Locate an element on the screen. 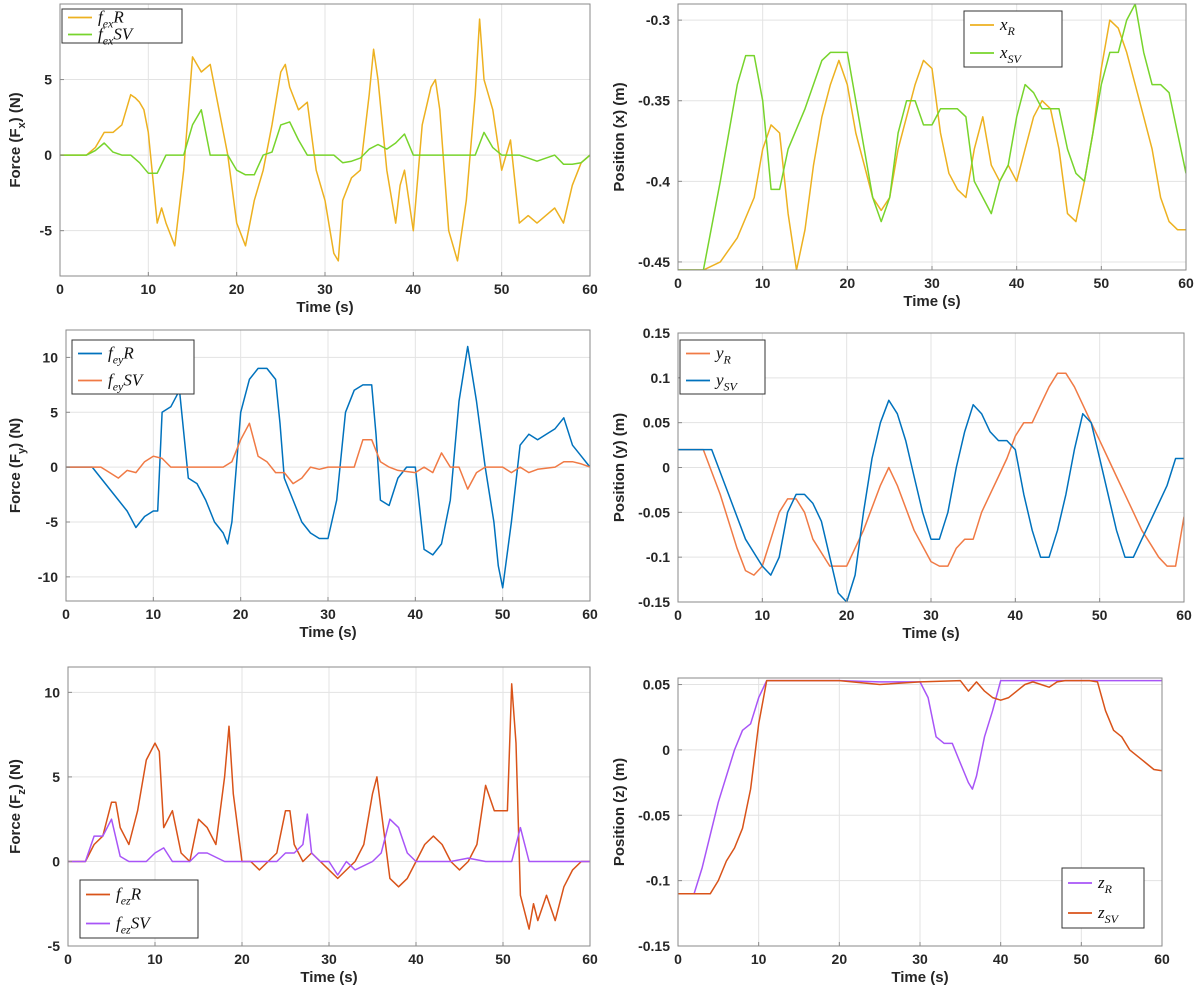 The width and height of the screenshot is (1200, 1007). y-axis-label: Force (Fz) (N) is located at coordinates (17, 806).